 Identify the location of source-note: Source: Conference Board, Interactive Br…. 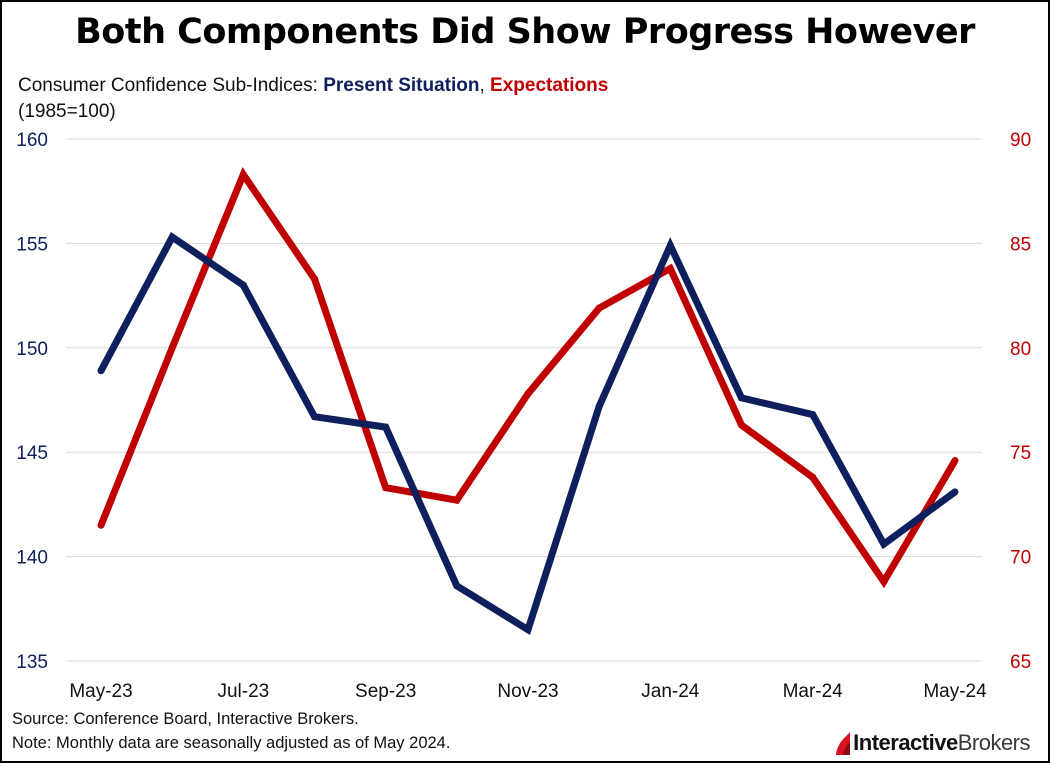
(185, 719).